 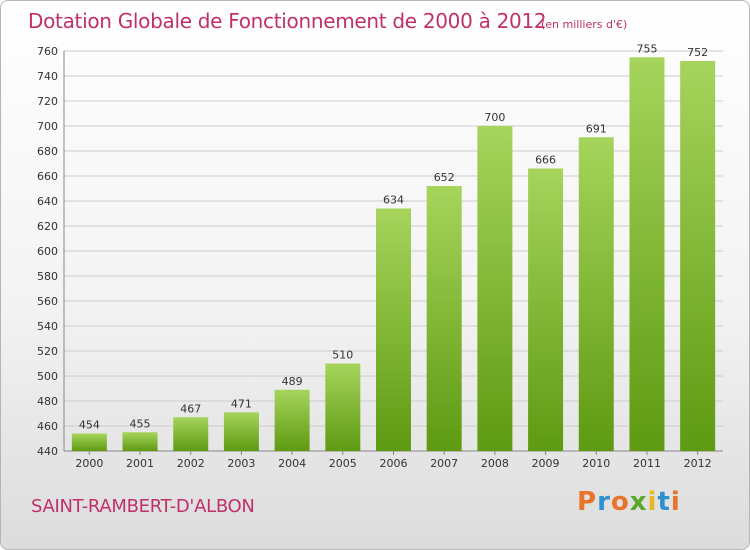 I want to click on x-tick-label: 2001, so click(x=140, y=463).